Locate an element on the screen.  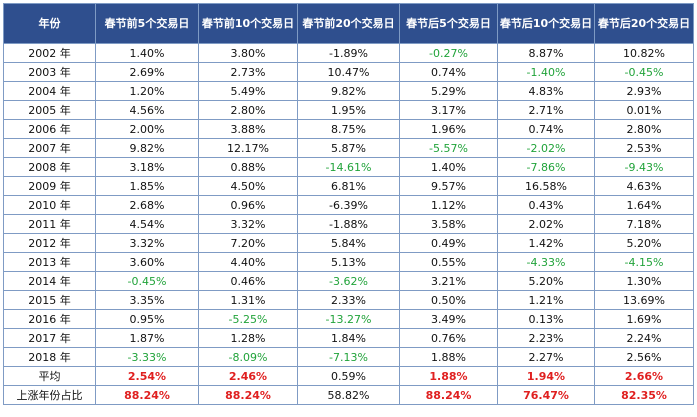
value-cell-pre-20: 5.13% is located at coordinates (348, 262).